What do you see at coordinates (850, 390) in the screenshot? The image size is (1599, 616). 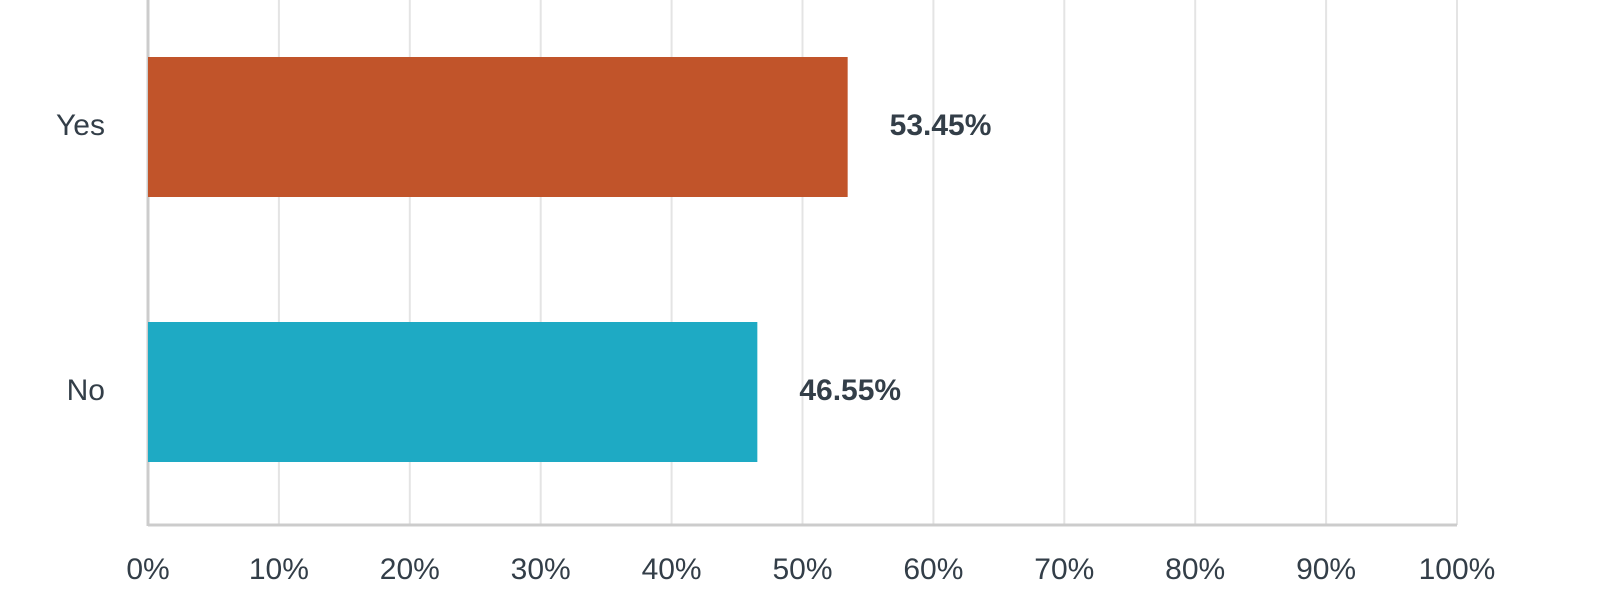 I see `value-label: 46.55%` at bounding box center [850, 390].